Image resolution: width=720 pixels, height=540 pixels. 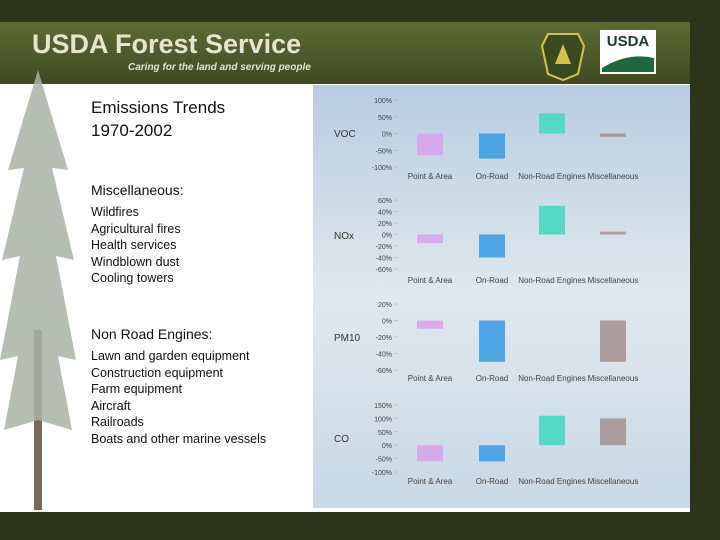 What do you see at coordinates (628, 64) in the screenshot?
I see `usda-logo-field` at bounding box center [628, 64].